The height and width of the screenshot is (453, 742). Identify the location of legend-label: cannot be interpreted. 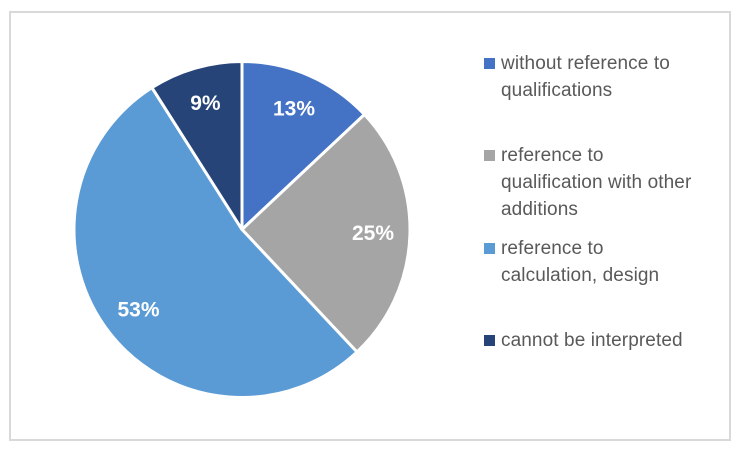
(592, 341).